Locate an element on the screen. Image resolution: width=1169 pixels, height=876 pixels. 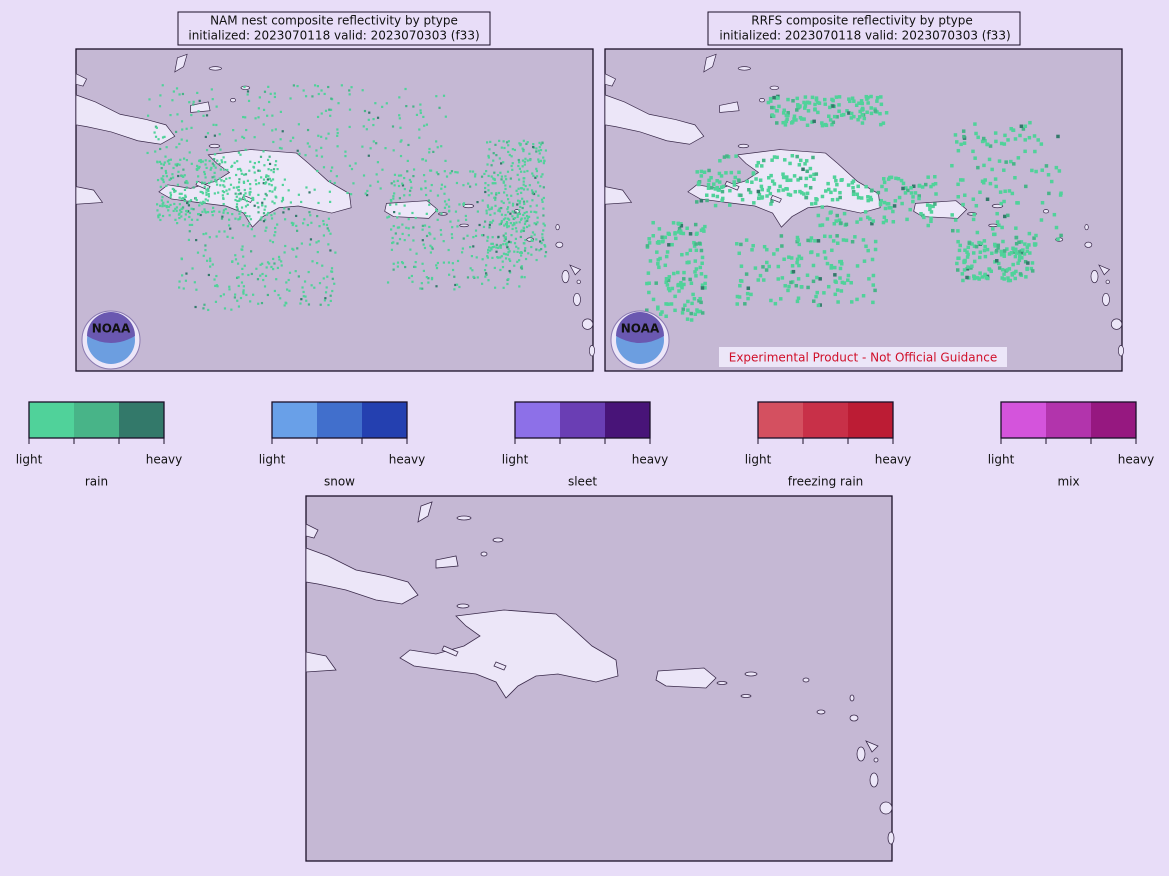
colorbar-frame is located at coordinates (825, 420).